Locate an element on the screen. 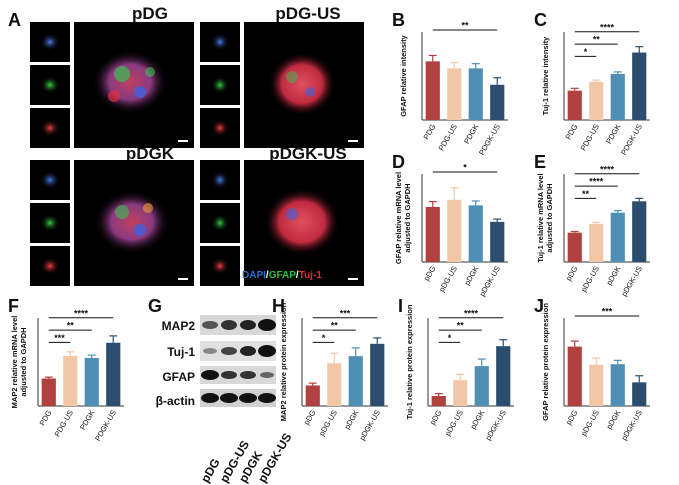 The image size is (679, 485). legend-slash-1: / is located at coordinates (267, 275).